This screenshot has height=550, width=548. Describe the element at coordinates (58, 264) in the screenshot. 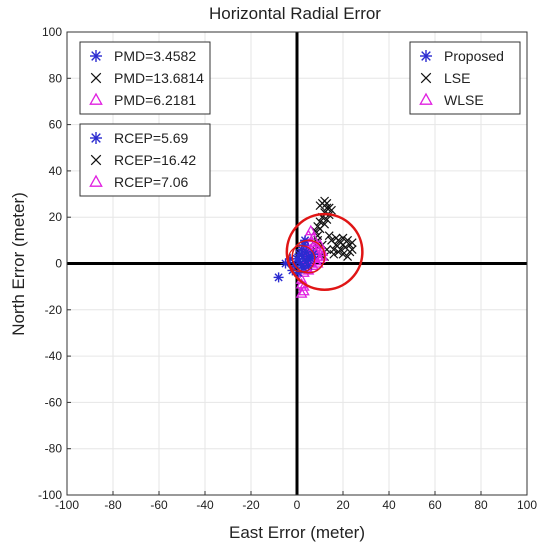

I see `y-tick-label: 0` at that location.